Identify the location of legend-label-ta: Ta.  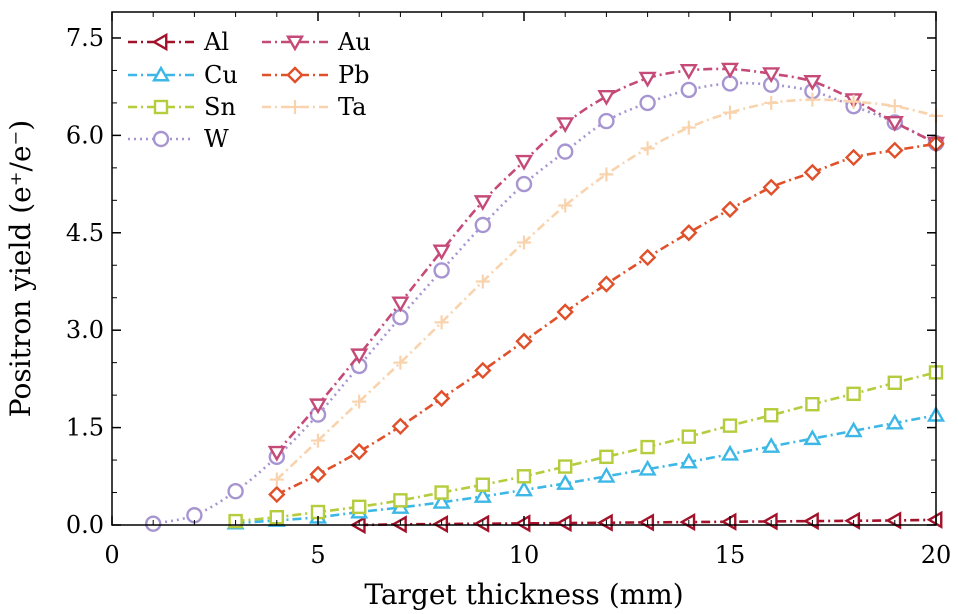
(352, 107).